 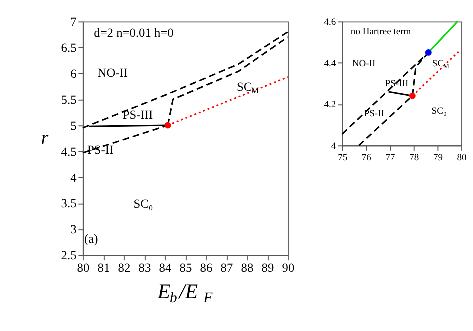 I want to click on y-tick-label: 6.5, so click(x=69, y=47).